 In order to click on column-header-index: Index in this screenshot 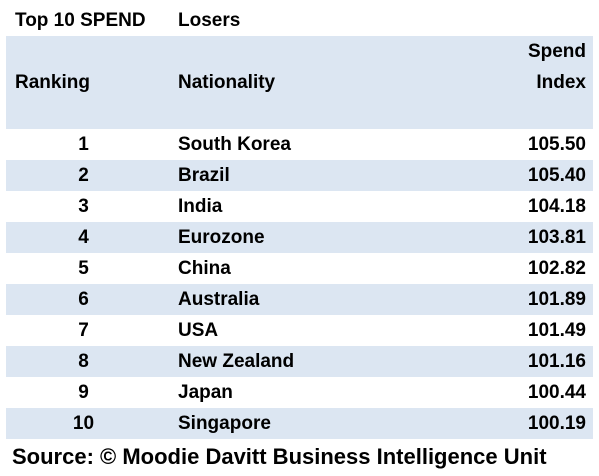, I will do `click(561, 82)`.